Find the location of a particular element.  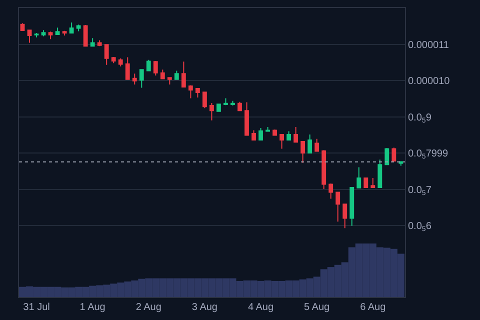

y-tick-label: 0.0$_{5}$7 is located at coordinates (420, 190).